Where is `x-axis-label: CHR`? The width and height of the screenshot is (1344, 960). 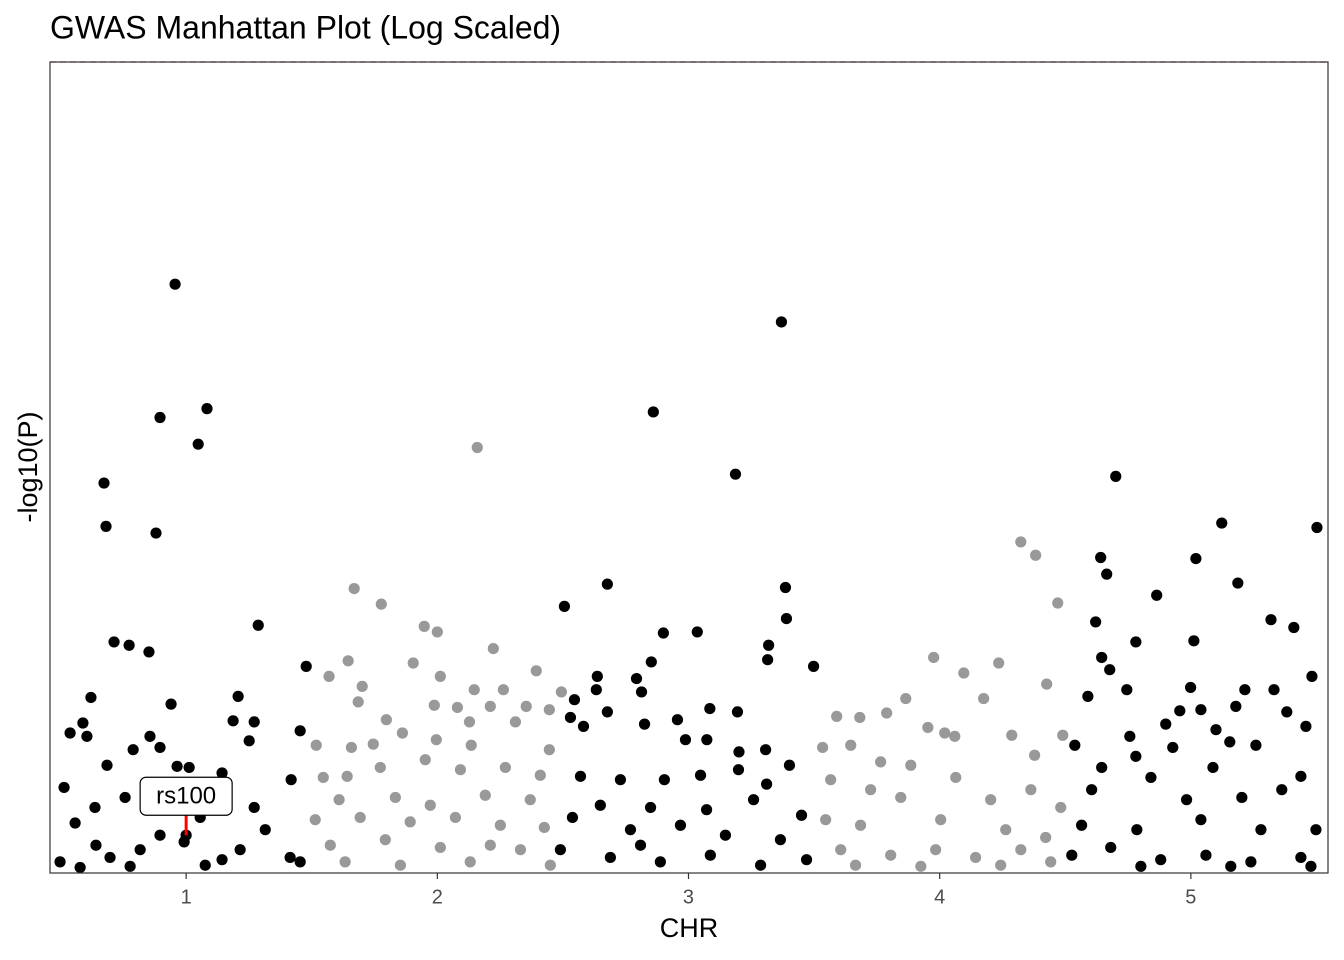
x-axis-label: CHR is located at coordinates (689, 928).